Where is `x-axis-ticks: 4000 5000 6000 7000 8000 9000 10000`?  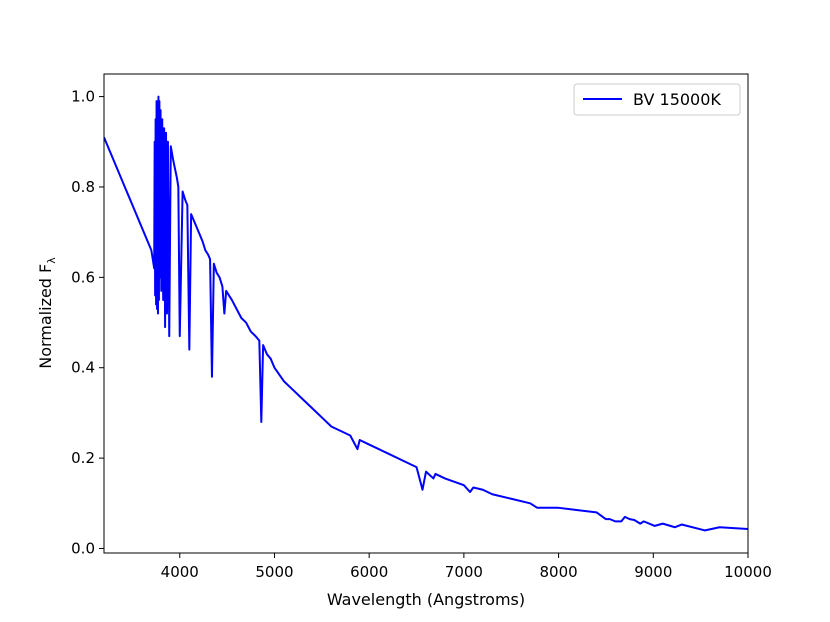 x-axis-ticks: 4000 5000 6000 7000 8000 9000 10000 is located at coordinates (466, 567).